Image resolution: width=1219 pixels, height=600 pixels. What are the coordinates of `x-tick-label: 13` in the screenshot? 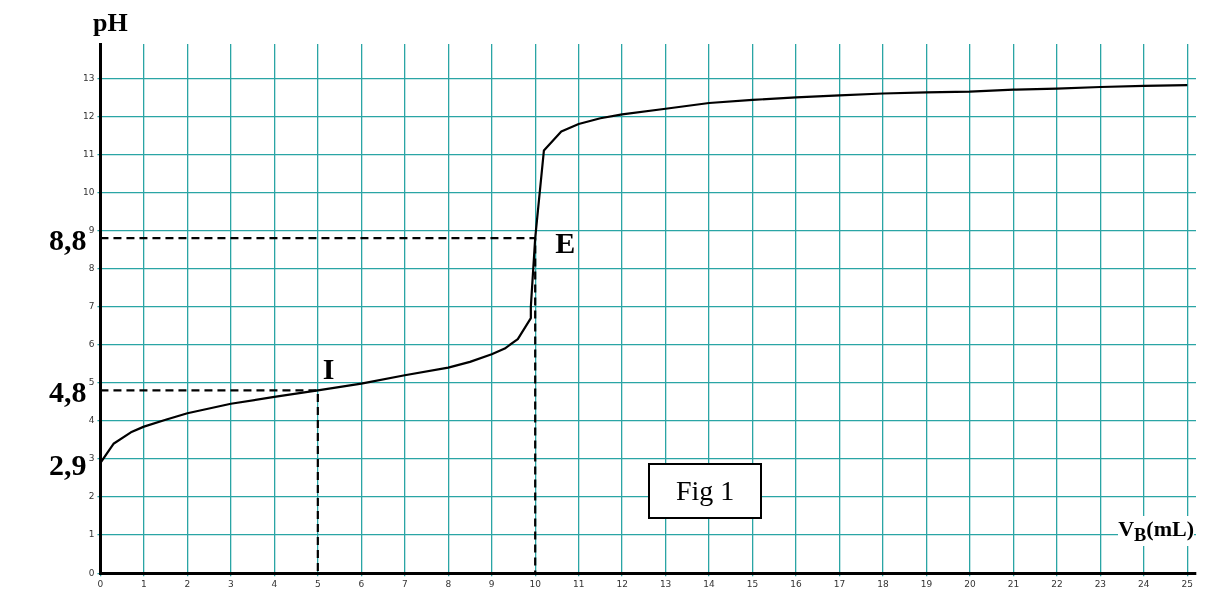 It's located at (665, 583).